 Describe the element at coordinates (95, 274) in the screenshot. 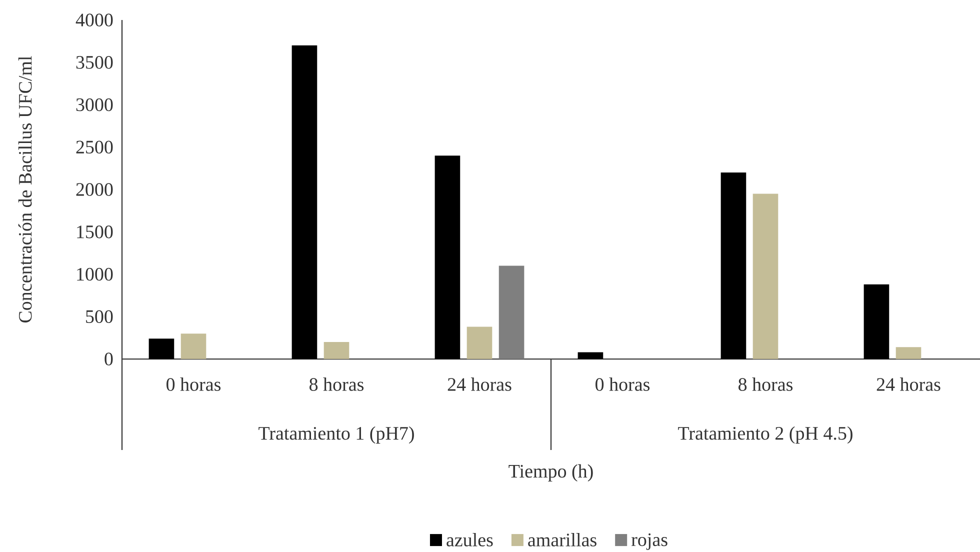

I see `y-tick-label: 1000` at that location.